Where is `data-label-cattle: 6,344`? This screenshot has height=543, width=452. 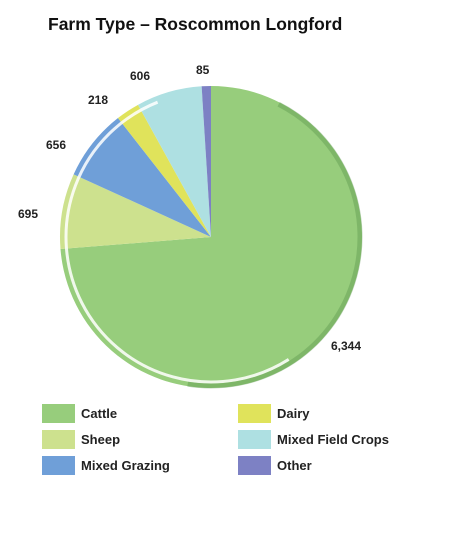 data-label-cattle: 6,344 is located at coordinates (346, 346).